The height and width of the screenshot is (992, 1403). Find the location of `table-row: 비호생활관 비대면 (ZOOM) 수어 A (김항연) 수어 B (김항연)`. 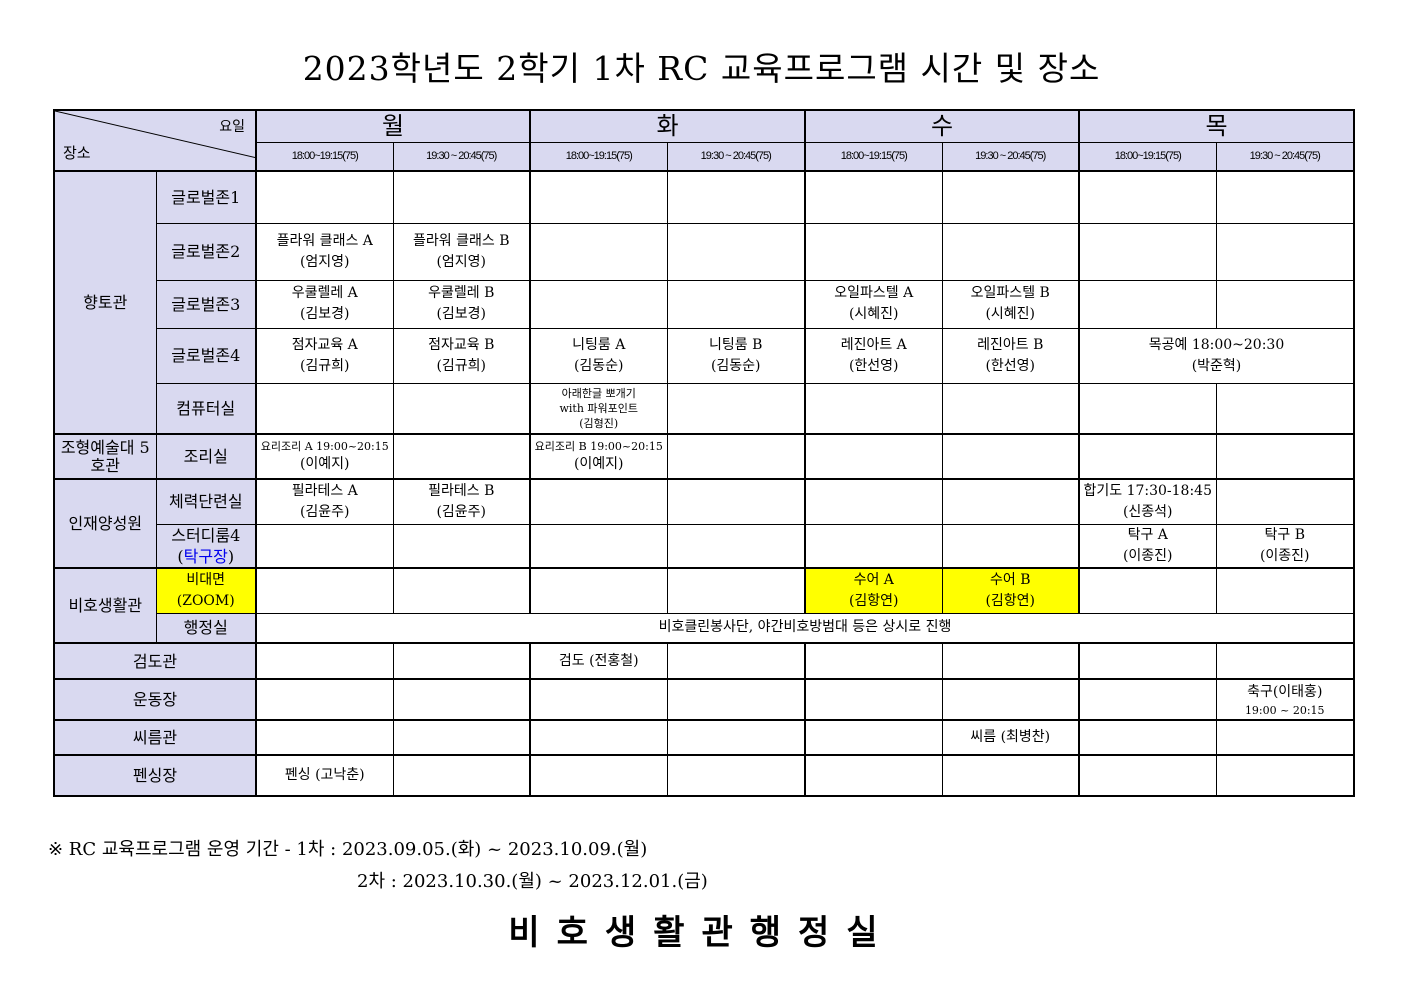

table-row: 비호생활관 비대면 (ZOOM) 수어 A (김항연) 수어 B (김항연) is located at coordinates (704, 605).